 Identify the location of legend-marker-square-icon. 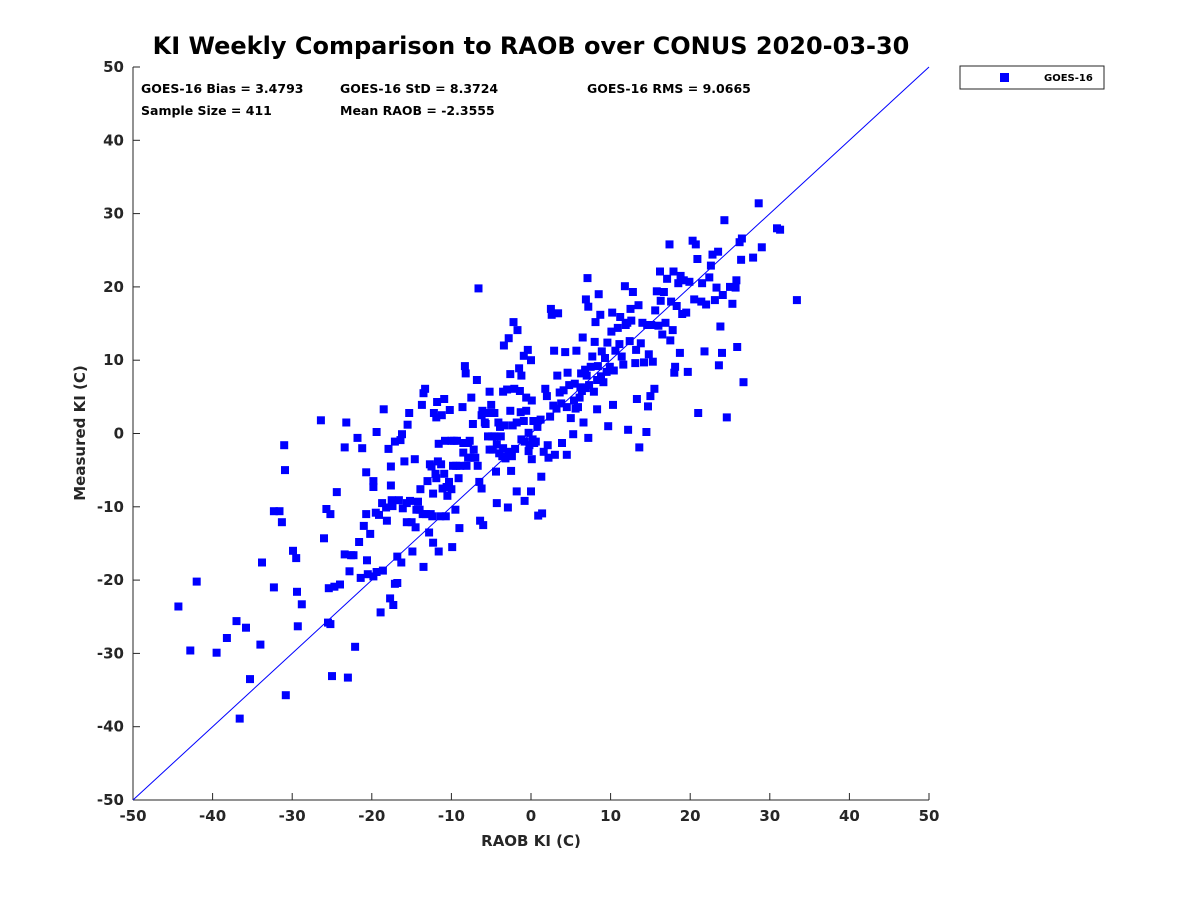
(1004, 77).